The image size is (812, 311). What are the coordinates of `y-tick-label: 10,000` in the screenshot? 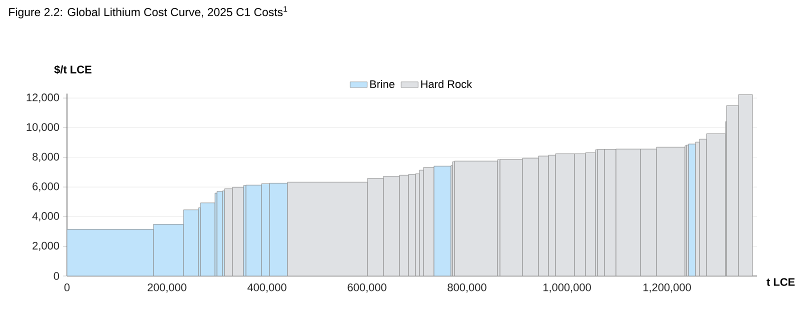 It's located at (43, 127).